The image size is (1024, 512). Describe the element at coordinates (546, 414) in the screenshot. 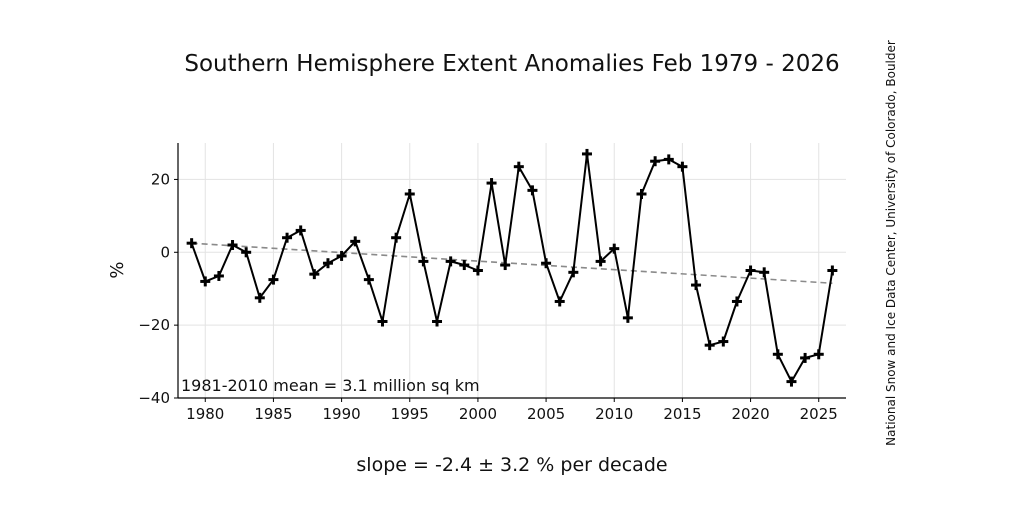

I see `x-tick-label: 2005` at that location.